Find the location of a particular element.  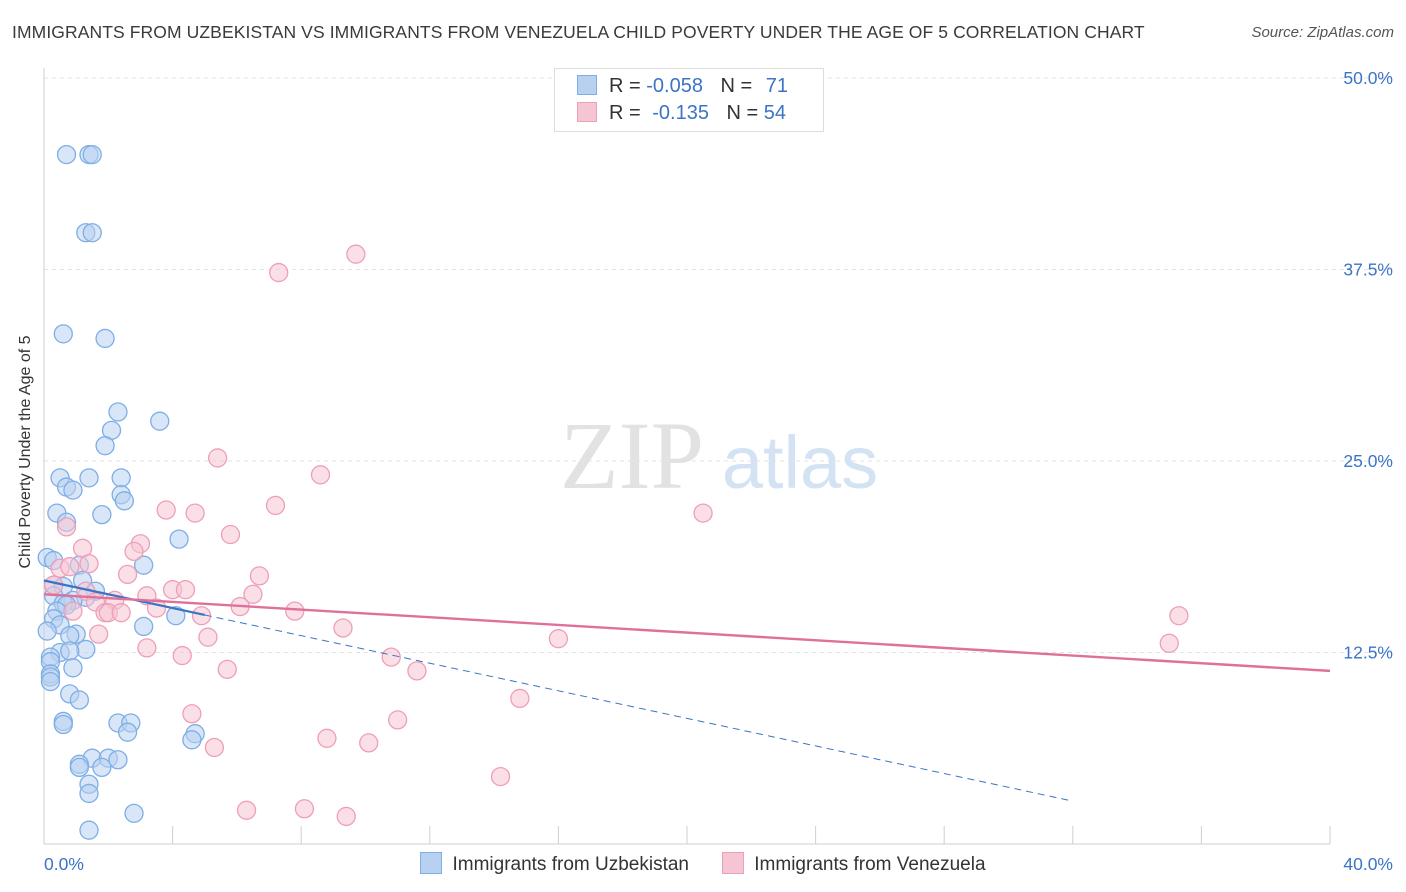

watermark-zip: ZIP is located at coordinates (632, 455).